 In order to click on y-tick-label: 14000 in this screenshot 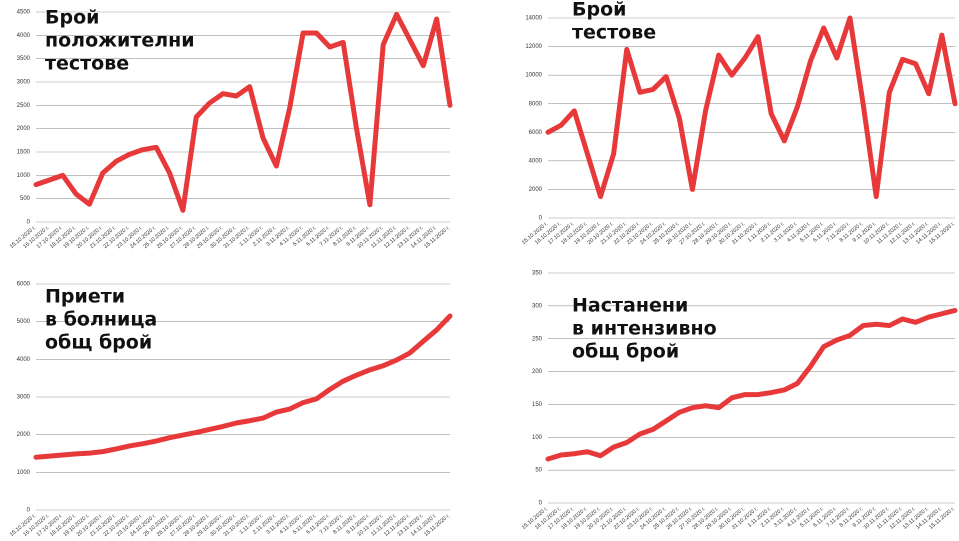, I will do `click(533, 19)`.